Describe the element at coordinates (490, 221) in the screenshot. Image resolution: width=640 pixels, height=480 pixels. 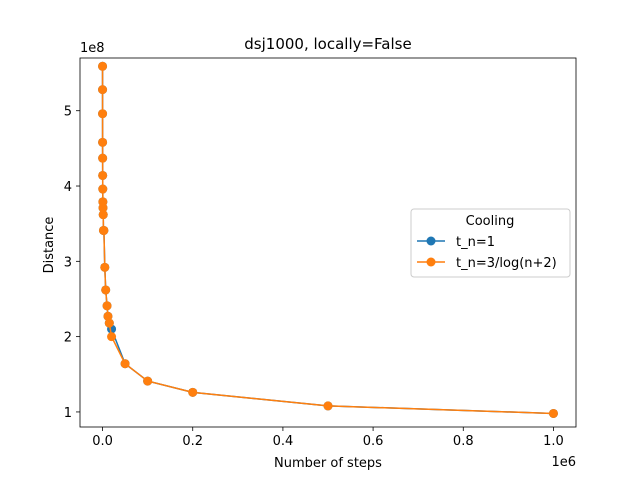
I see `legend-title: Cooling` at that location.